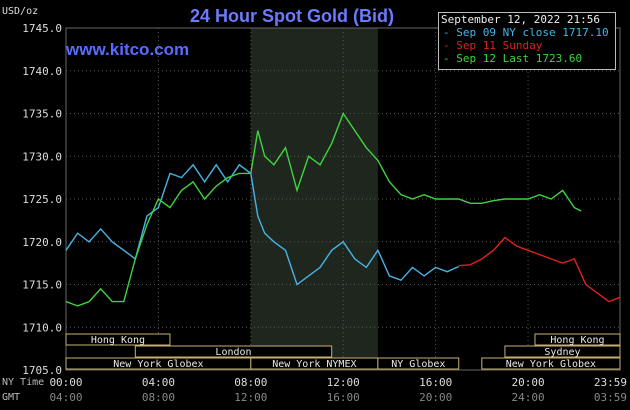  What do you see at coordinates (314, 364) in the screenshot?
I see `session-label: New York NYMEX` at bounding box center [314, 364].